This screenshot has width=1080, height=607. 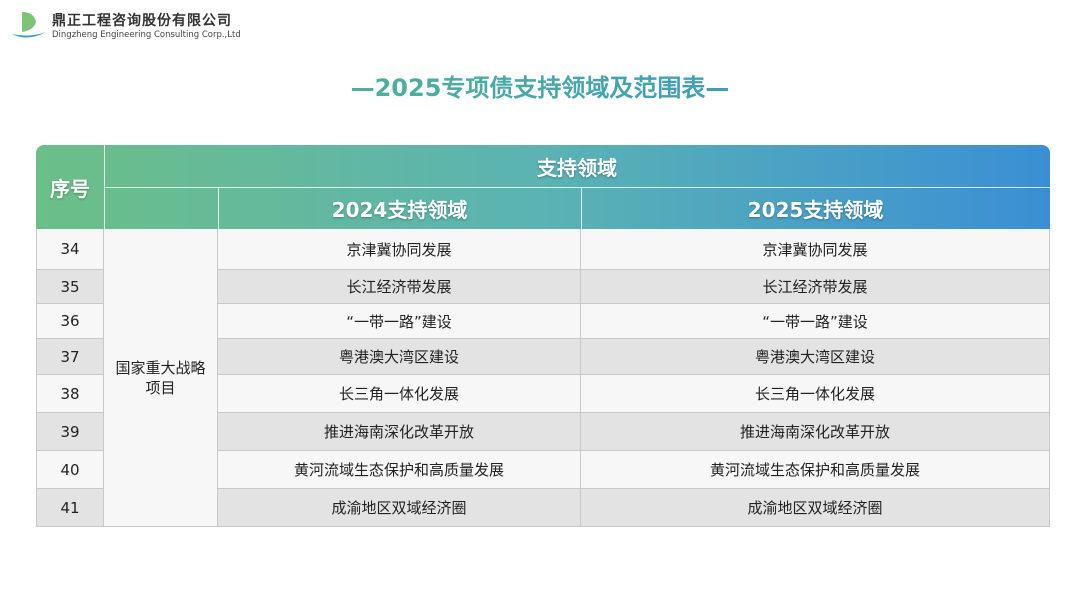 What do you see at coordinates (70, 507) in the screenshot?
I see `row-index: 41` at bounding box center [70, 507].